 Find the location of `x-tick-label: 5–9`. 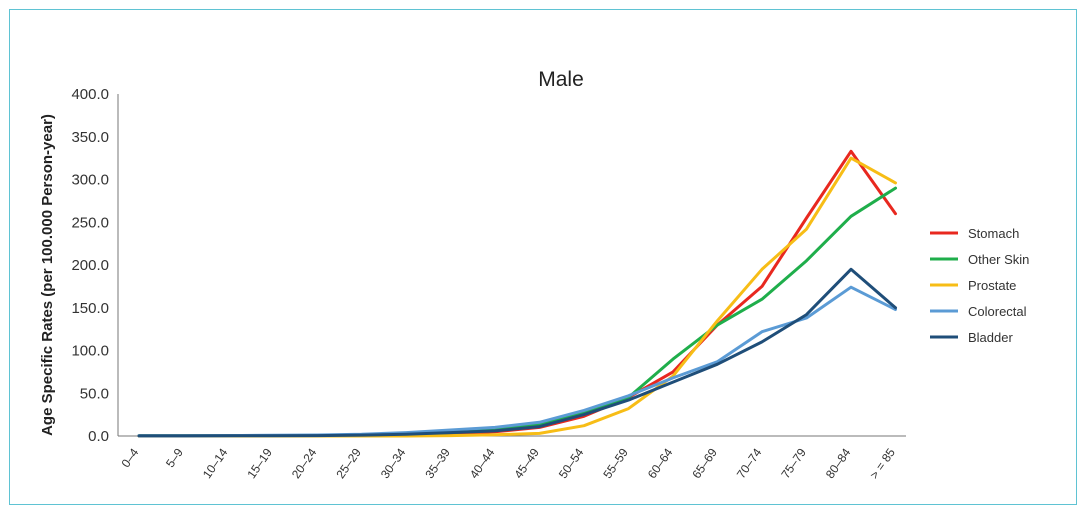

x-tick-label: 5–9 is located at coordinates (174, 457).